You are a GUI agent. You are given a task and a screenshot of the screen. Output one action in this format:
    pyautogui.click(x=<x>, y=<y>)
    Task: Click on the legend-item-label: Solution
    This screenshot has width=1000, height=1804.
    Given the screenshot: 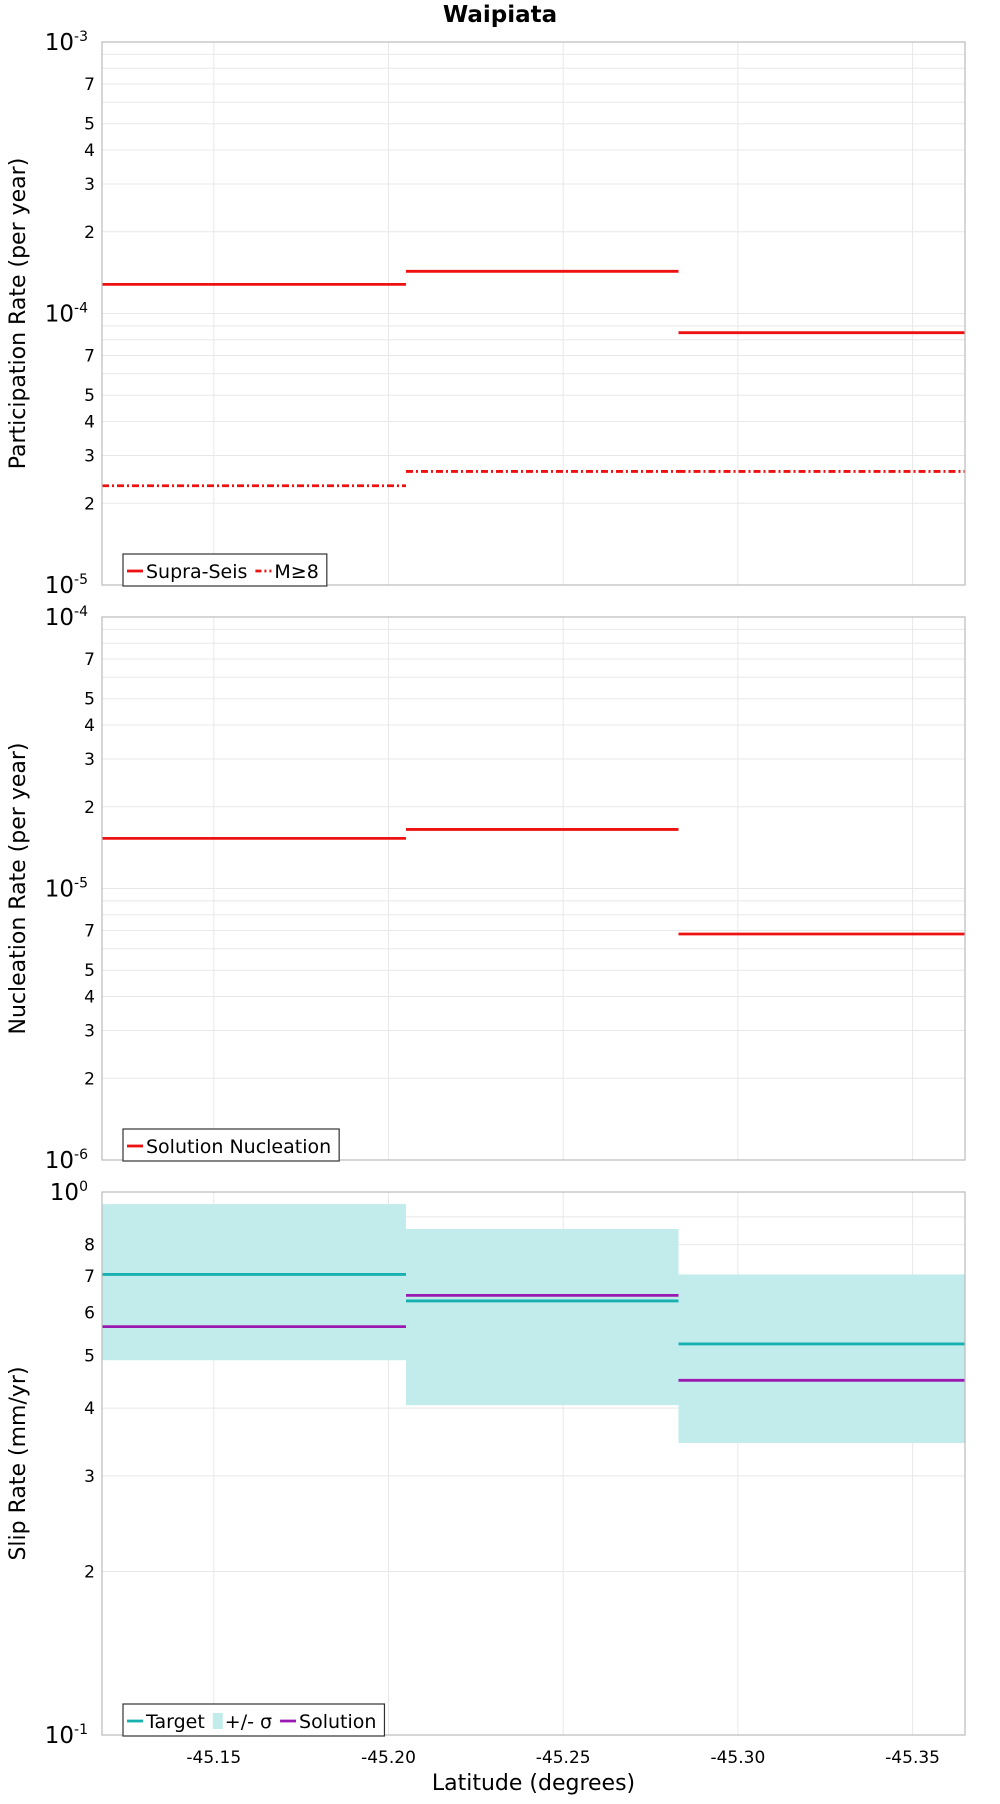 What is the action you would take?
    pyautogui.click(x=337, y=1722)
    